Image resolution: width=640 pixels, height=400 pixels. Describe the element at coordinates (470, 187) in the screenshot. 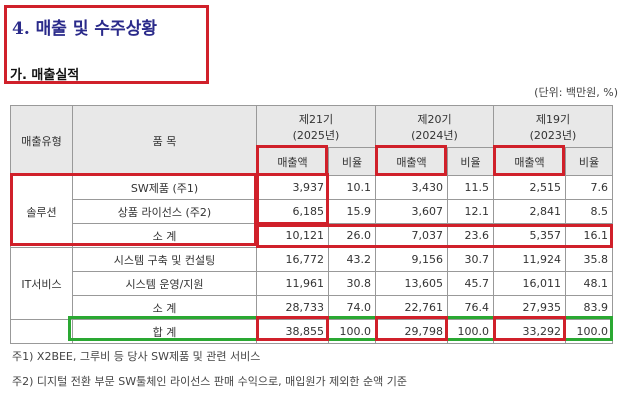

I see `value-cell: 11.5` at that location.